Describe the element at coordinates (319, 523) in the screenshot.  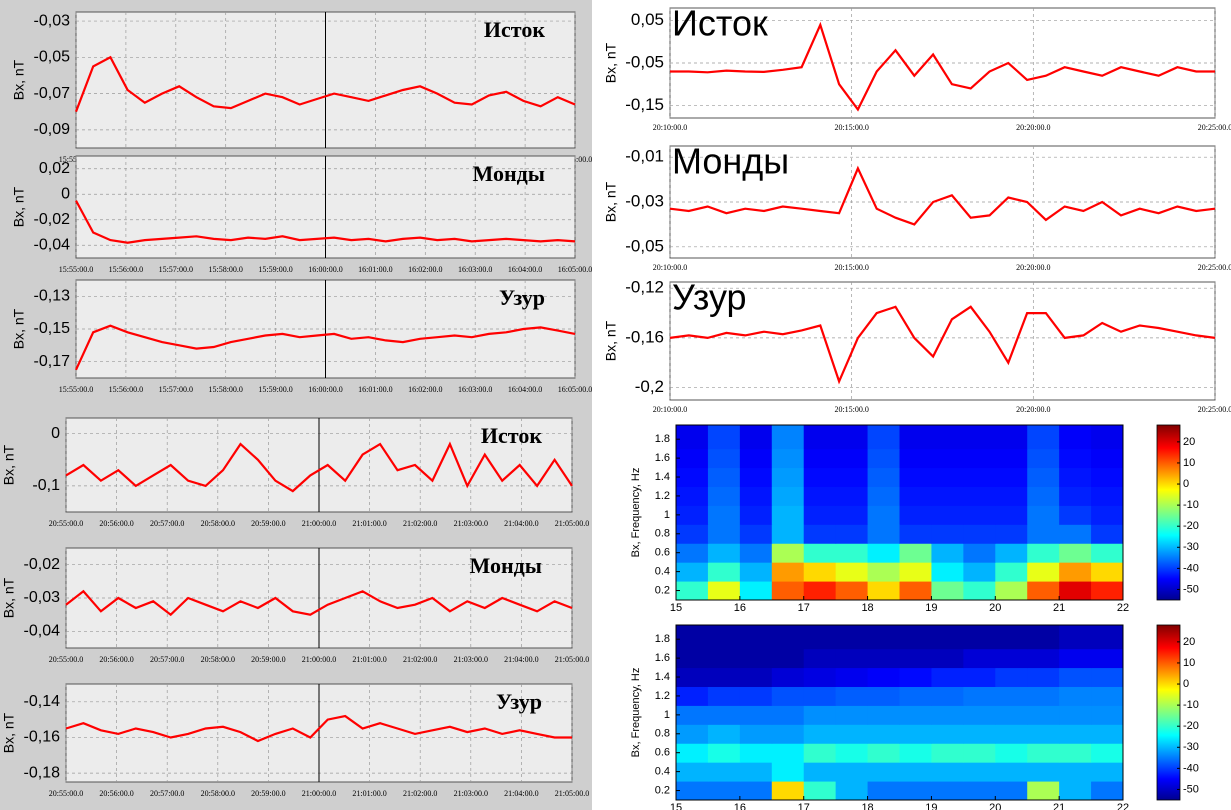
I see `x-tick-label: 21:00:00.0` at that location.